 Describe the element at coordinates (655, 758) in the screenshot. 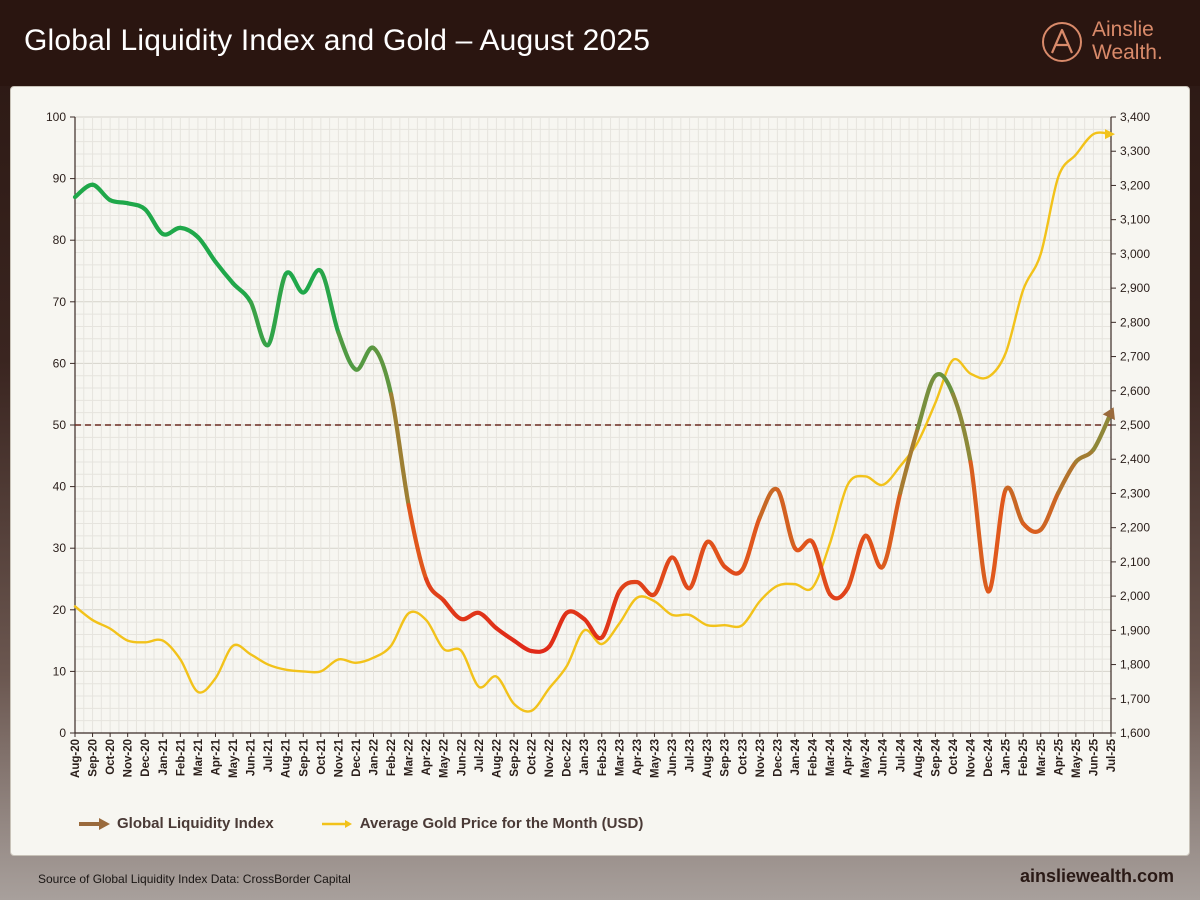

I see `x-tick-label: May-23` at that location.